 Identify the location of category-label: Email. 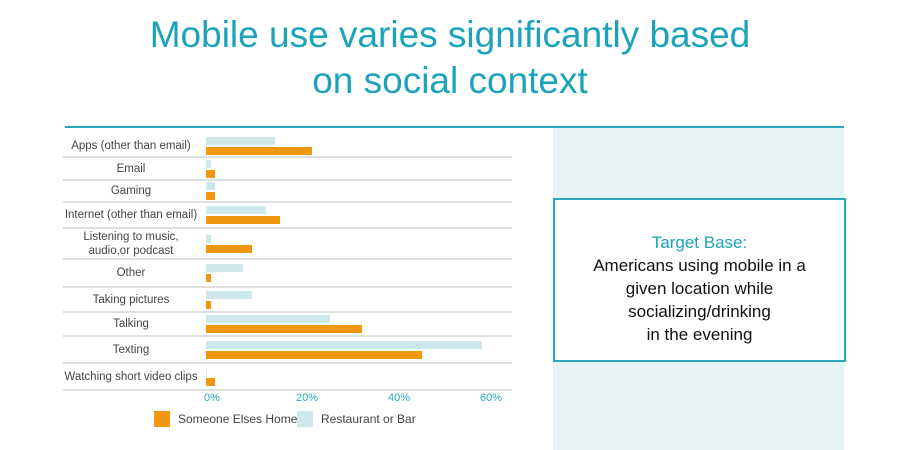
(131, 168).